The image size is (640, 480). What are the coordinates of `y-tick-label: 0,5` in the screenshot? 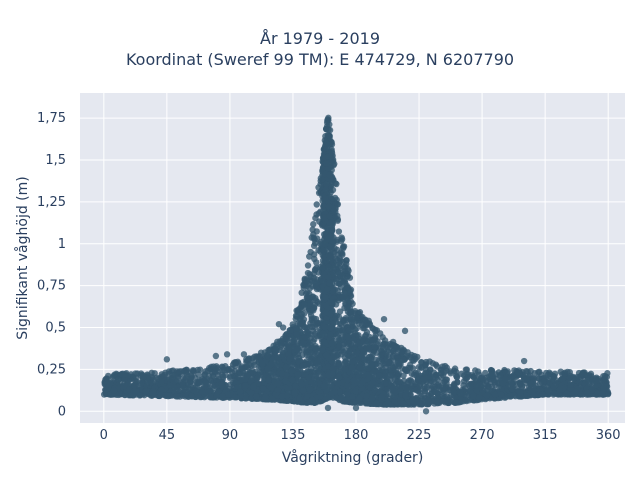 It's located at (55, 328).